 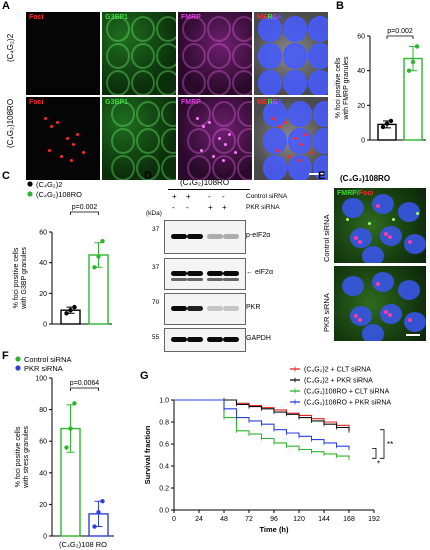 What do you see at coordinates (413, 335) in the screenshot?
I see `scale-bar-e` at bounding box center [413, 335].